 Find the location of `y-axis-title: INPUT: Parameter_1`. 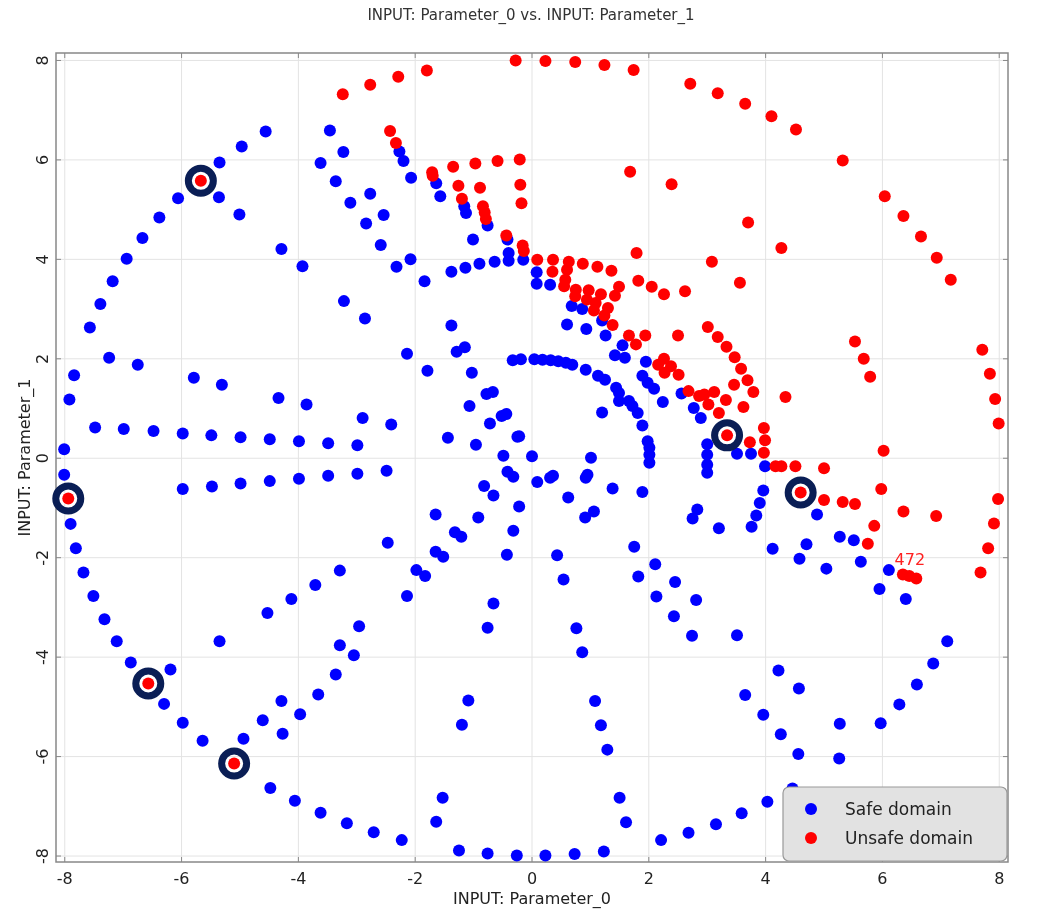

y-axis-title: INPUT: Parameter_1 is located at coordinates (25, 457).